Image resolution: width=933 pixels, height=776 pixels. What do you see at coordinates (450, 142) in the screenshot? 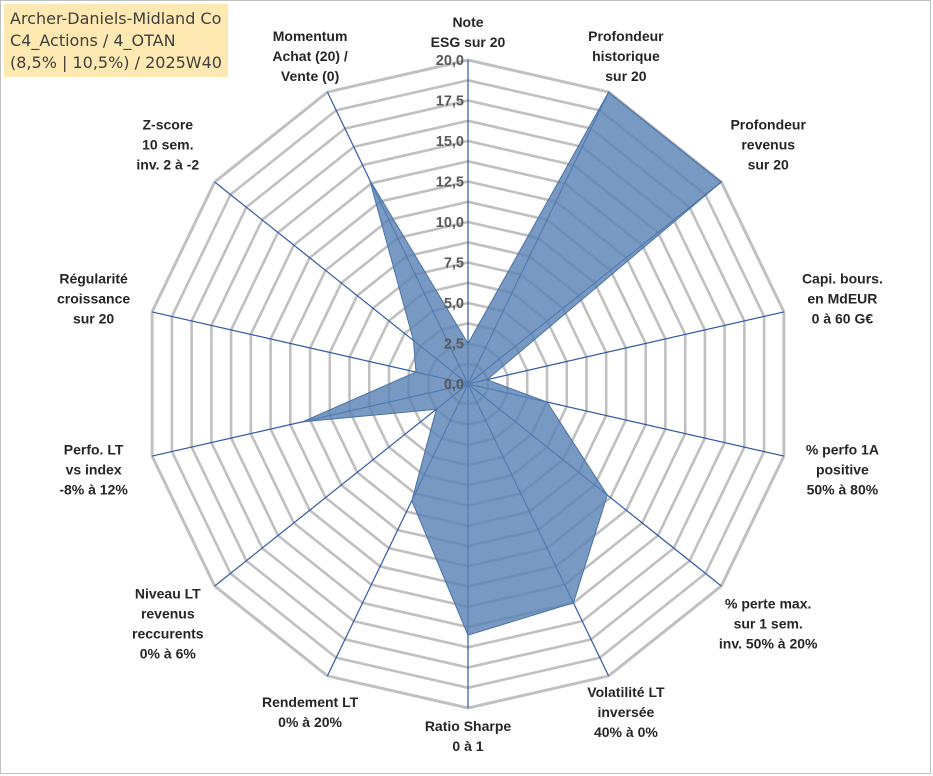
I see `tick-label: 15,0` at bounding box center [450, 142].